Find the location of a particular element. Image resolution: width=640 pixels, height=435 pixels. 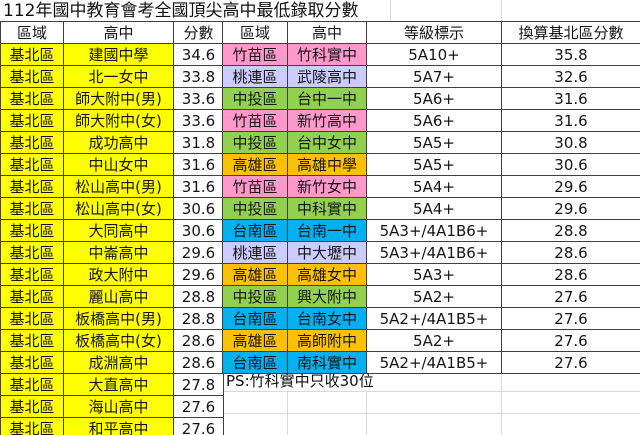

school-cell: 台中女中 is located at coordinates (327, 142).